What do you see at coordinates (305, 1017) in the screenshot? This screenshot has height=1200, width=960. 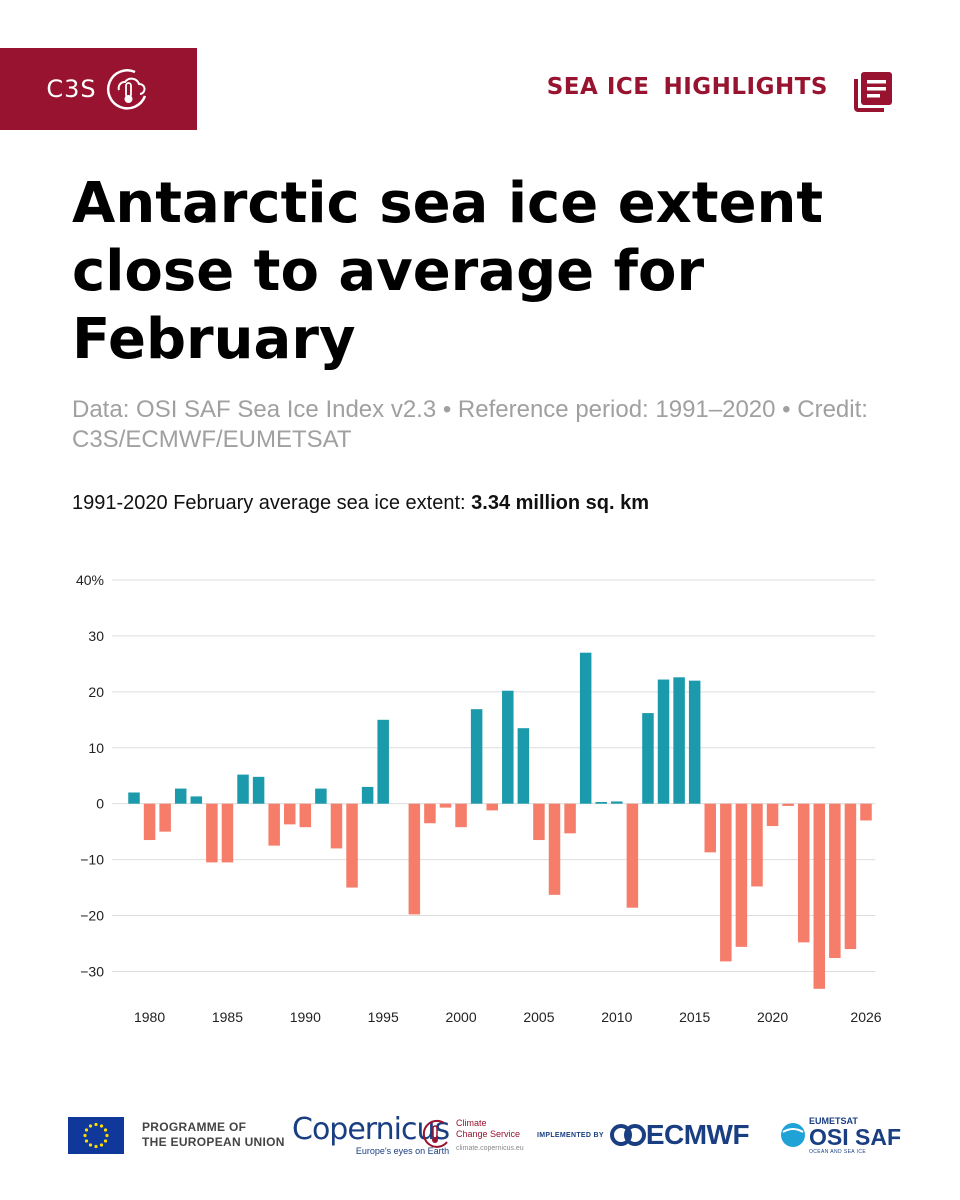 I see `x-tick-label: 1990` at bounding box center [305, 1017].